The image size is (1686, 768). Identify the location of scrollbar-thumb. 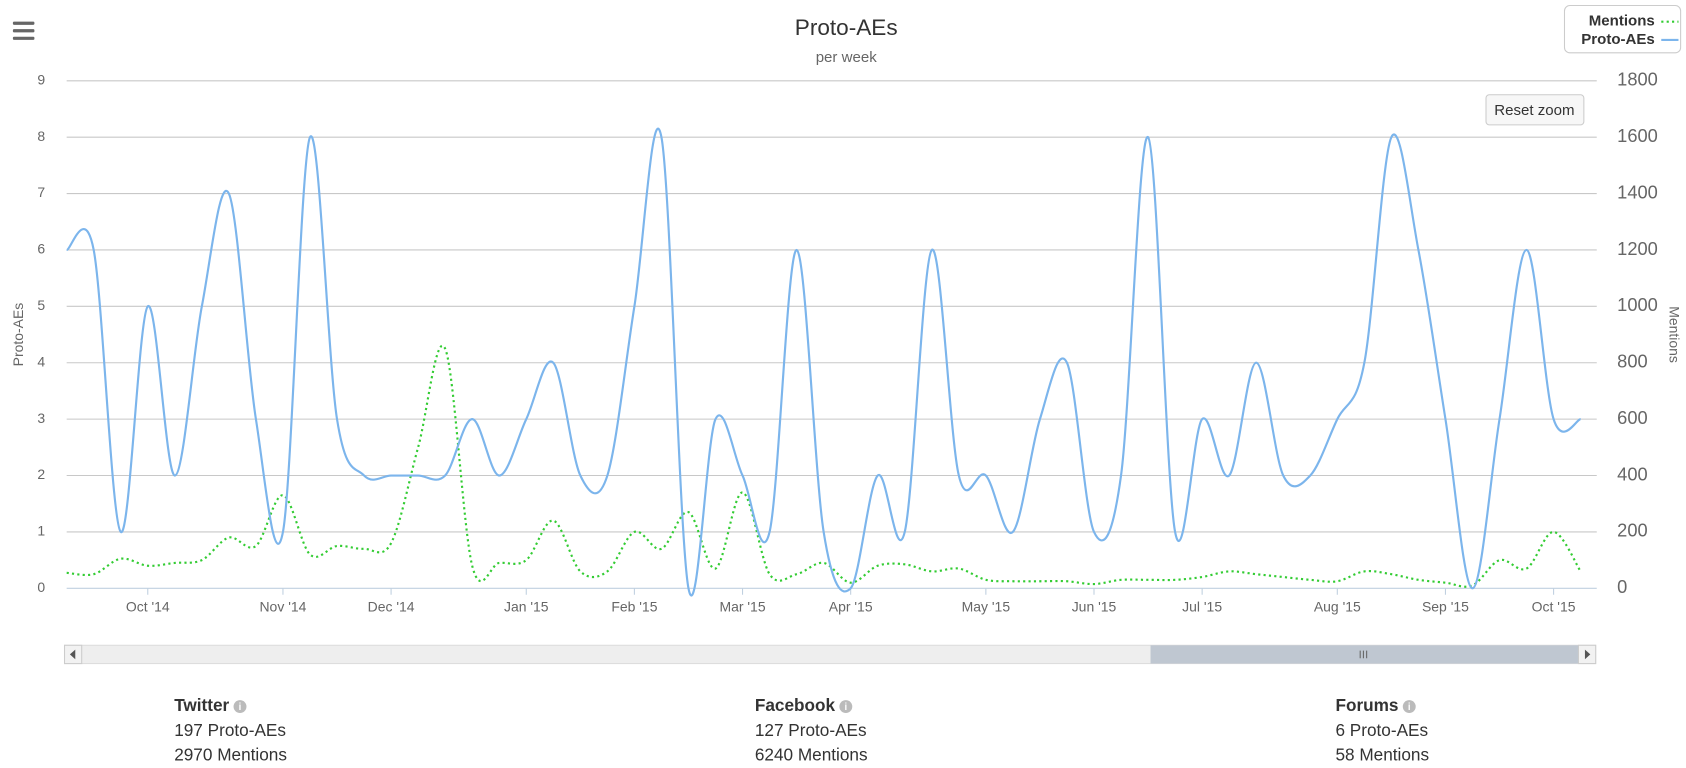
(1364, 654).